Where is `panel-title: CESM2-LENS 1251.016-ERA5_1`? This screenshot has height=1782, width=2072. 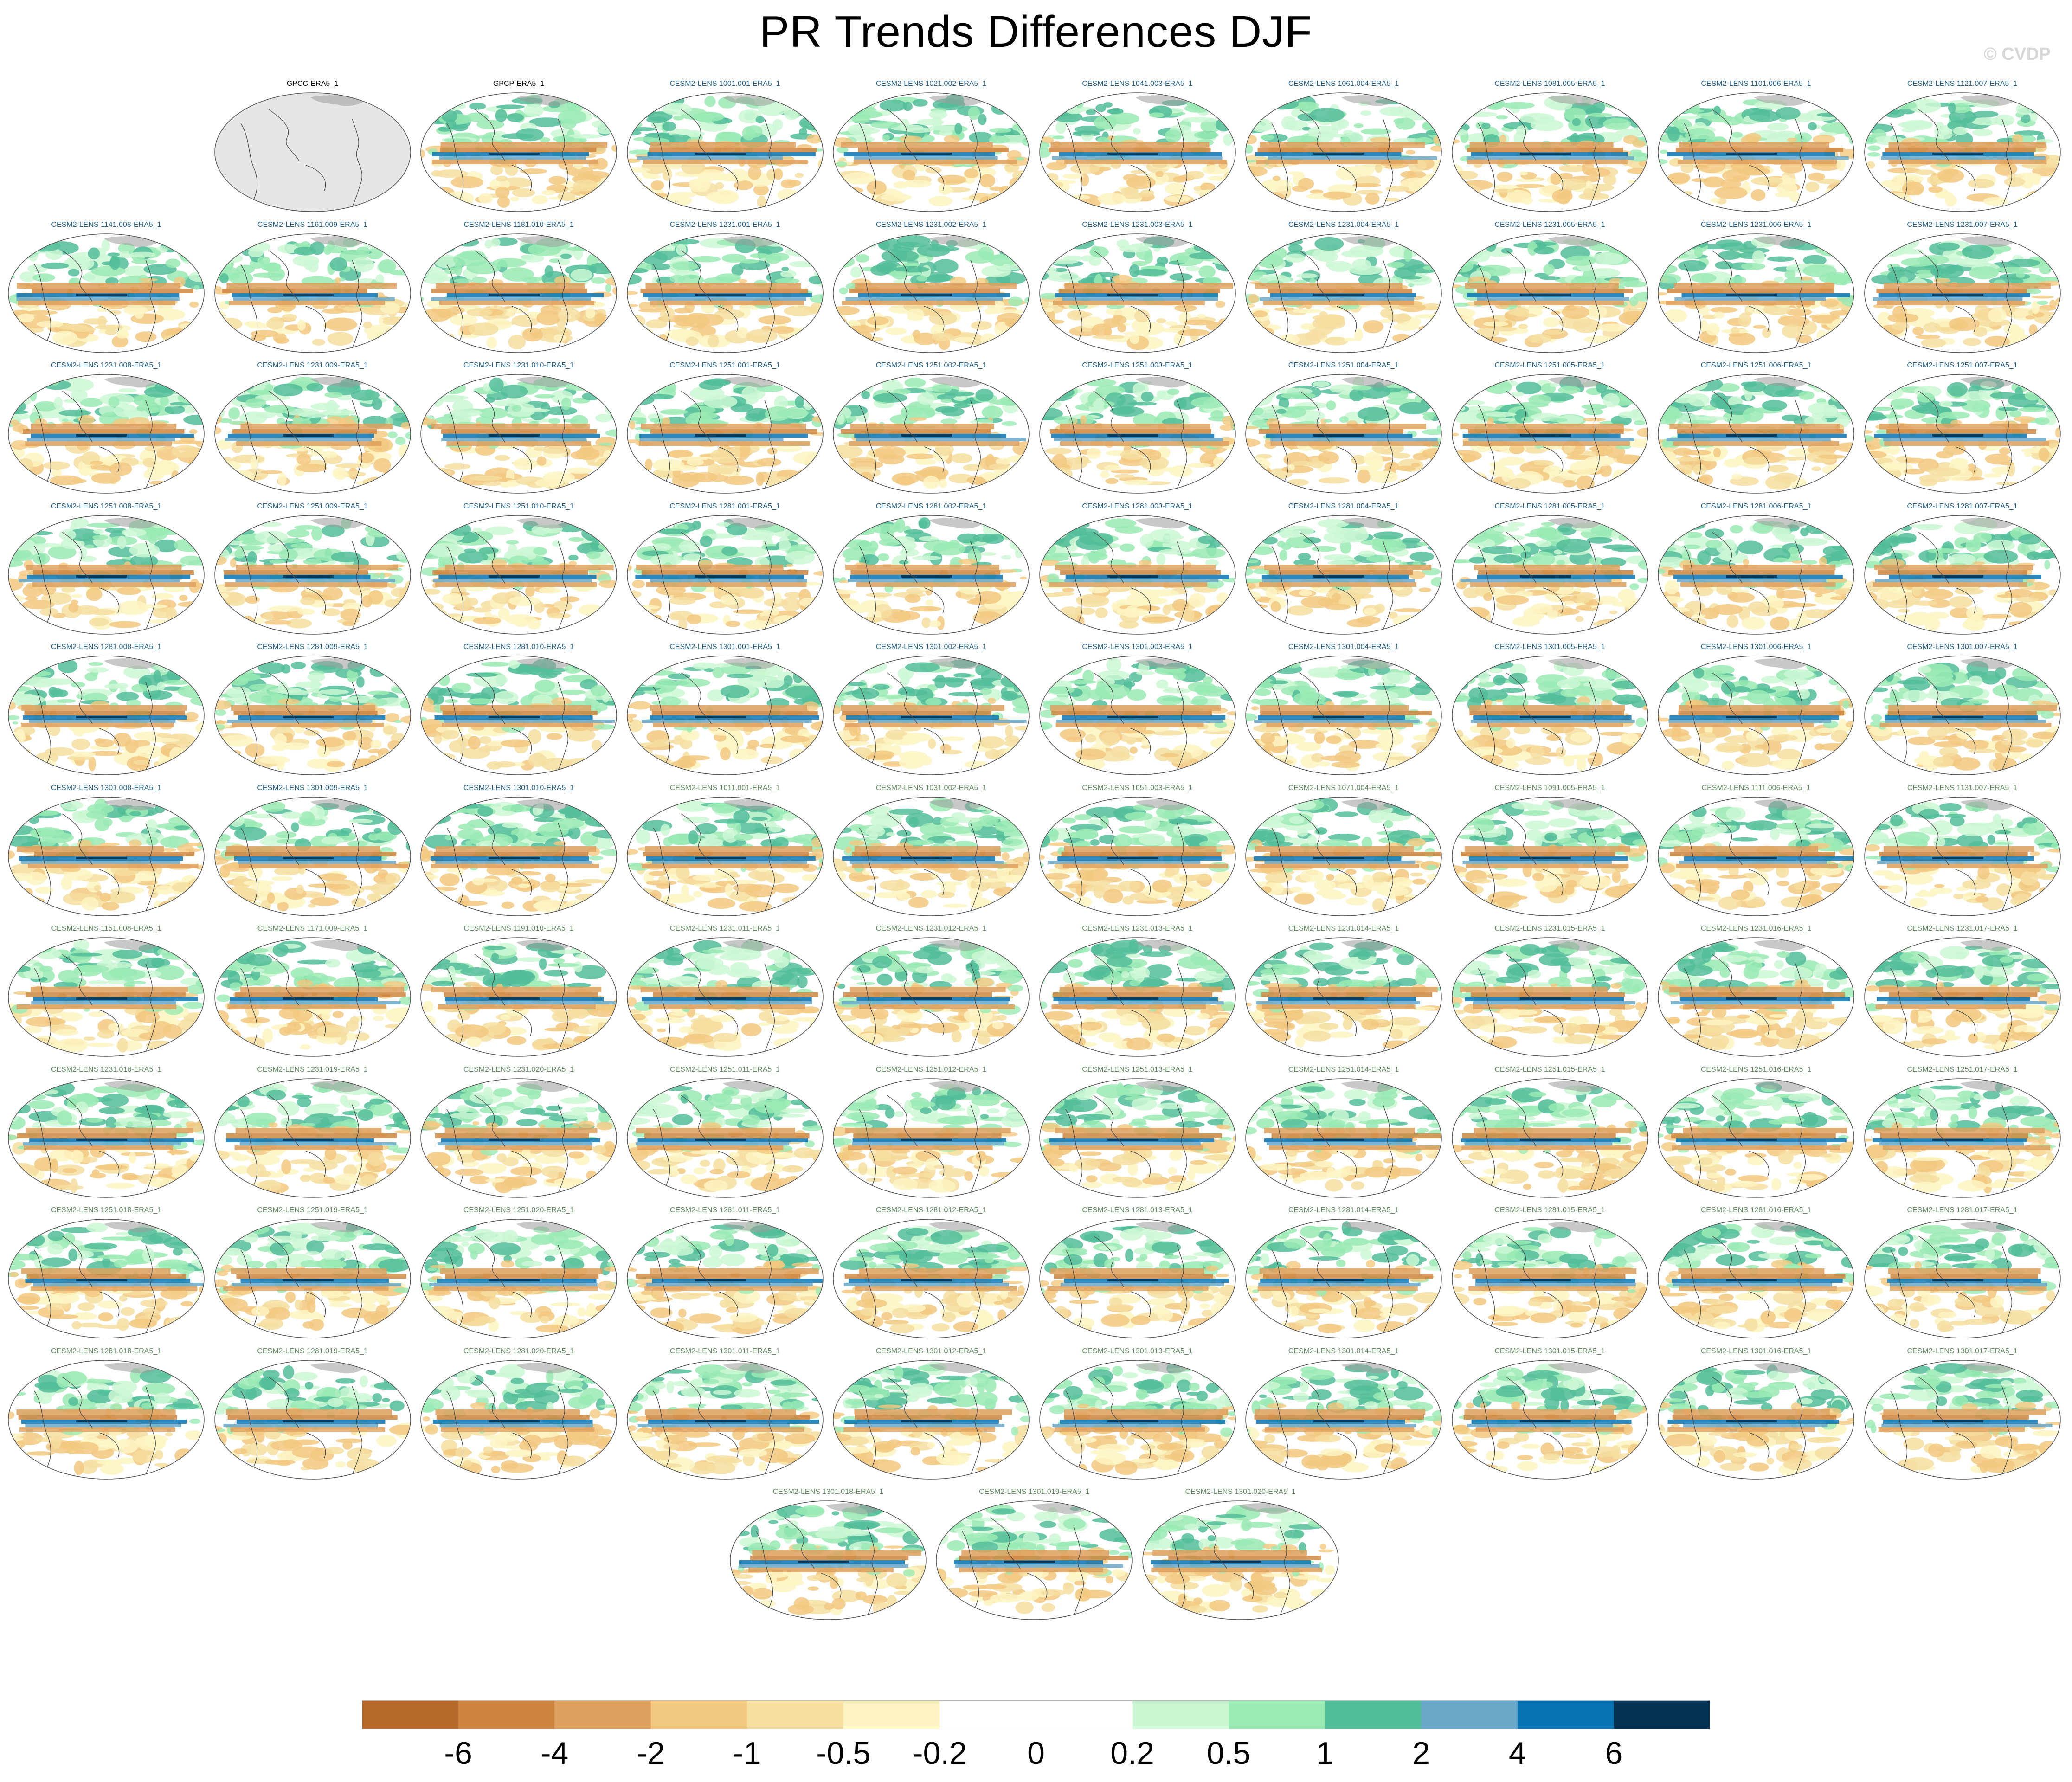
panel-title: CESM2-LENS 1251.016-ERA5_1 is located at coordinates (1756, 1070).